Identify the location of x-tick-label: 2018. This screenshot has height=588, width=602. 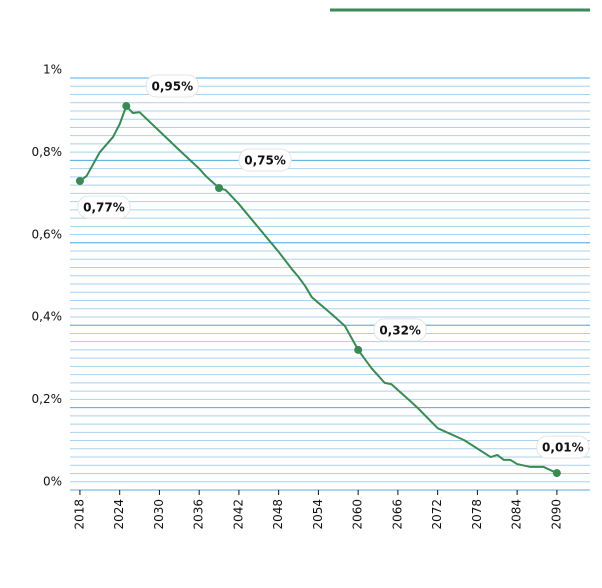
(79, 514).